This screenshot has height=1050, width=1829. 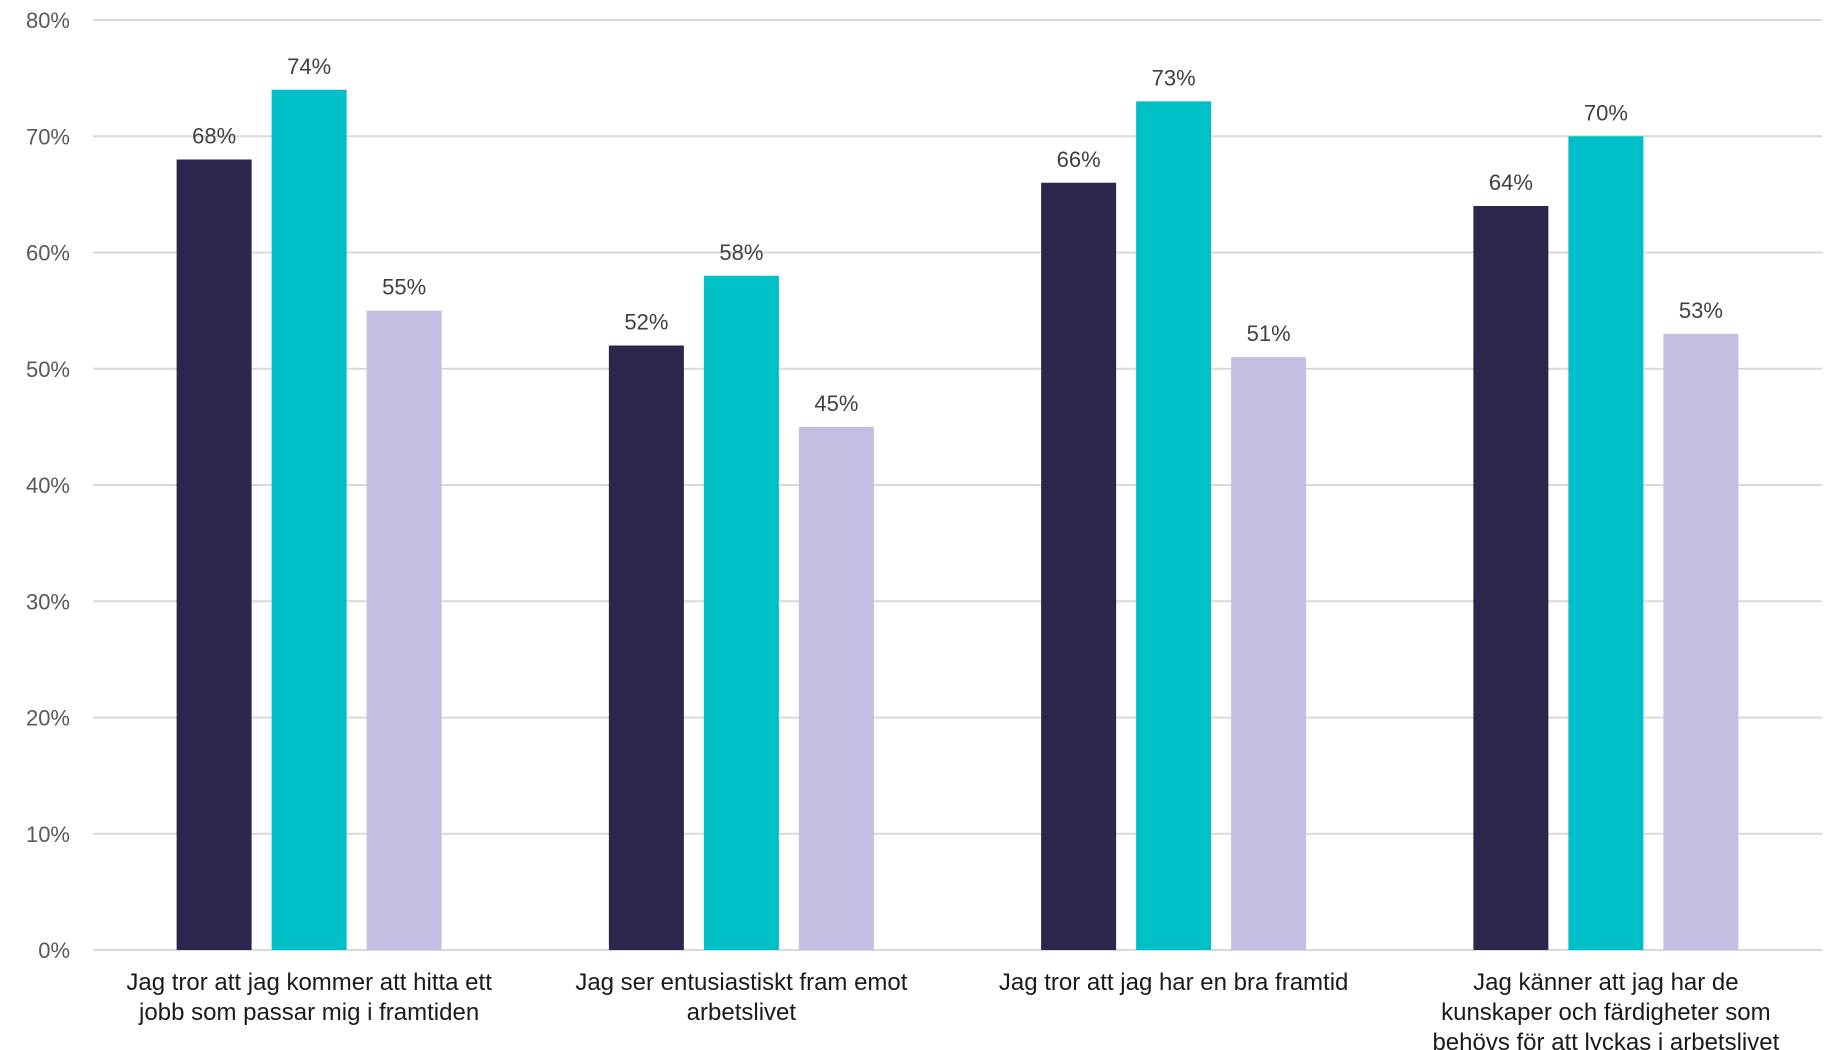 I want to click on category-label-line: Jag tror att jag kommer att hitta ett, so click(x=309, y=982).